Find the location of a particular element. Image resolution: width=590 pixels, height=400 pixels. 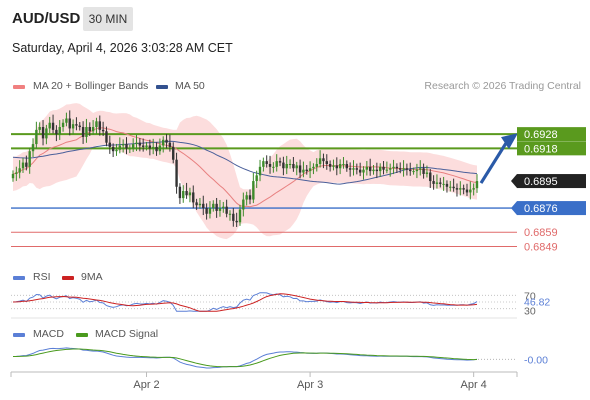

price-label-pointer is located at coordinates (514, 181).